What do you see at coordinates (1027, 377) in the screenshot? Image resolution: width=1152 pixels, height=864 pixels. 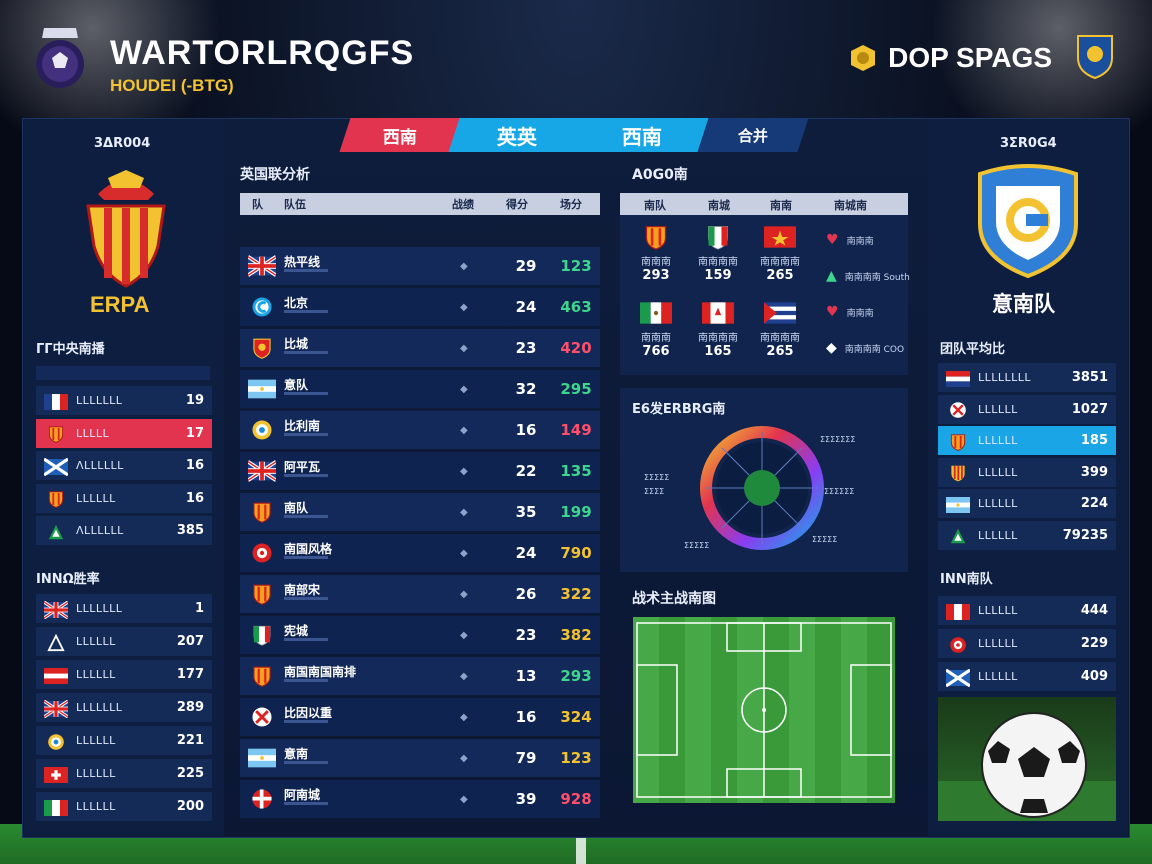 I see `list-item: LLLLLLLL 3851` at bounding box center [1027, 377].